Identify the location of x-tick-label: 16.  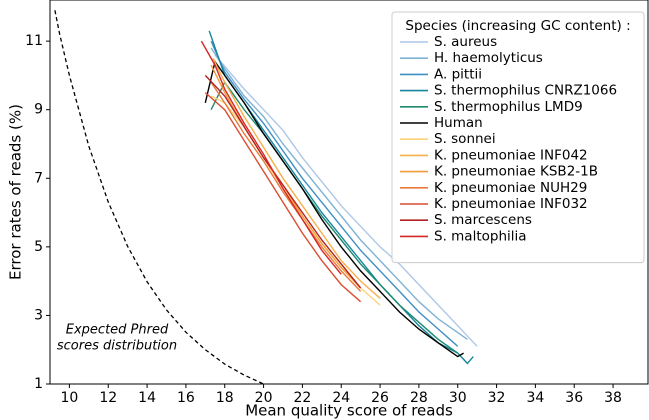
(186, 398).